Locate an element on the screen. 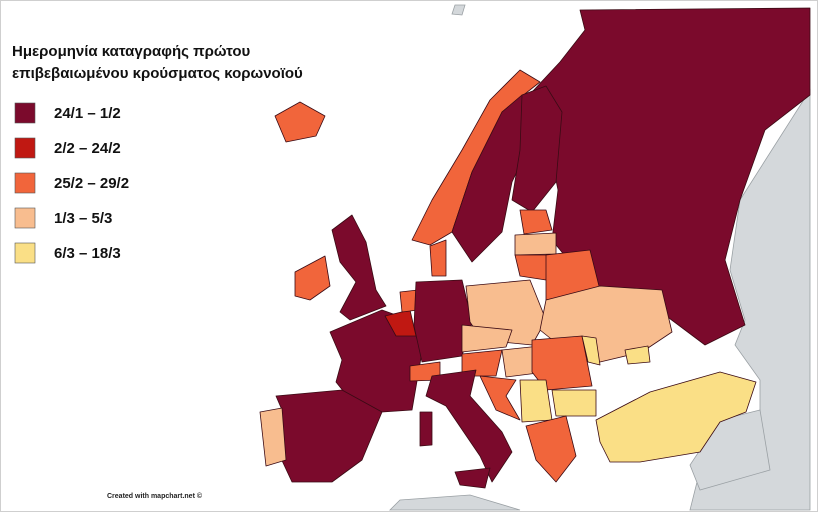 The image size is (818, 512). legend-label: 2/2 – 24/2 is located at coordinates (87, 148).